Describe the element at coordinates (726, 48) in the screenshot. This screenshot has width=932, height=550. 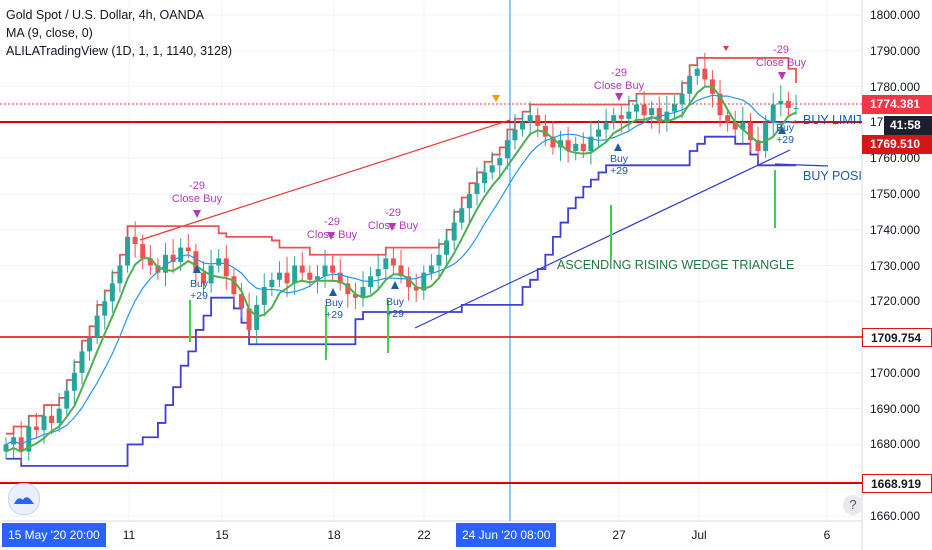
I see `high-marker` at that location.